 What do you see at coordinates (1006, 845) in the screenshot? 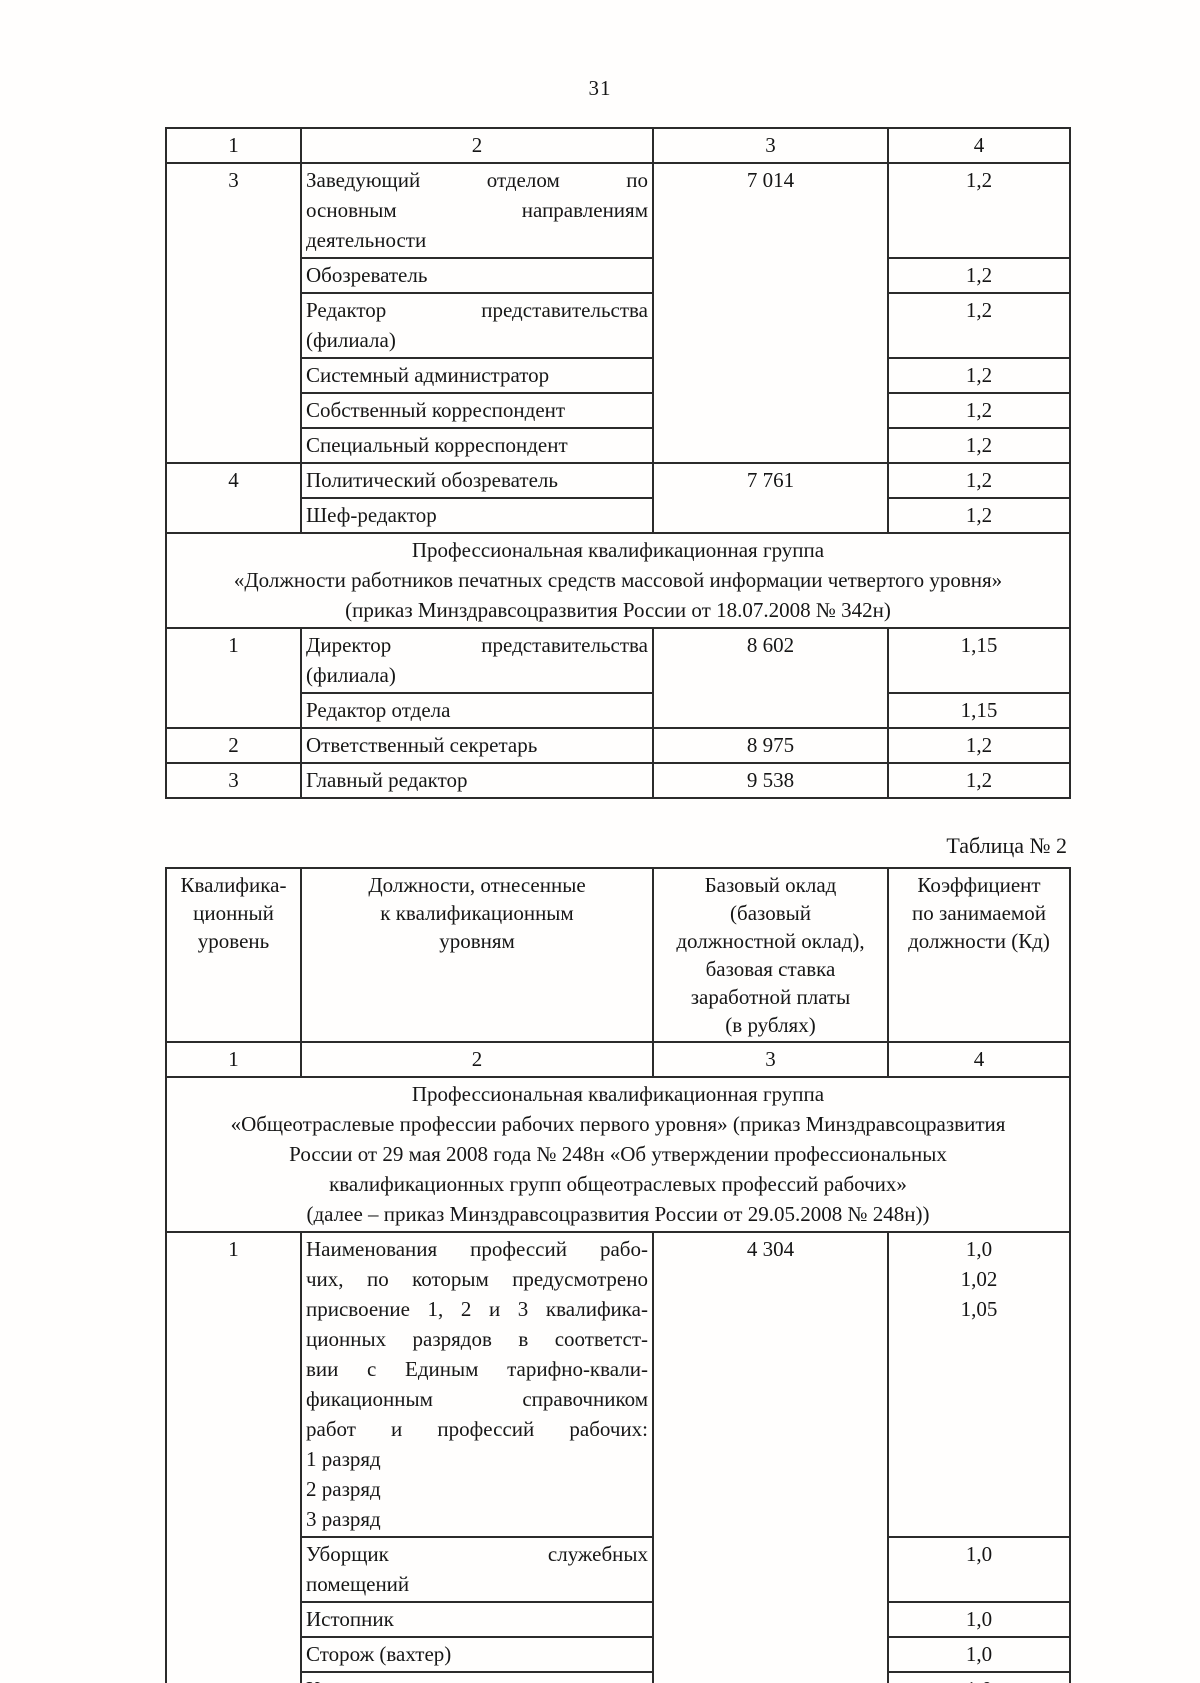
I see `table2-caption: Таблица № 2` at bounding box center [1006, 845].